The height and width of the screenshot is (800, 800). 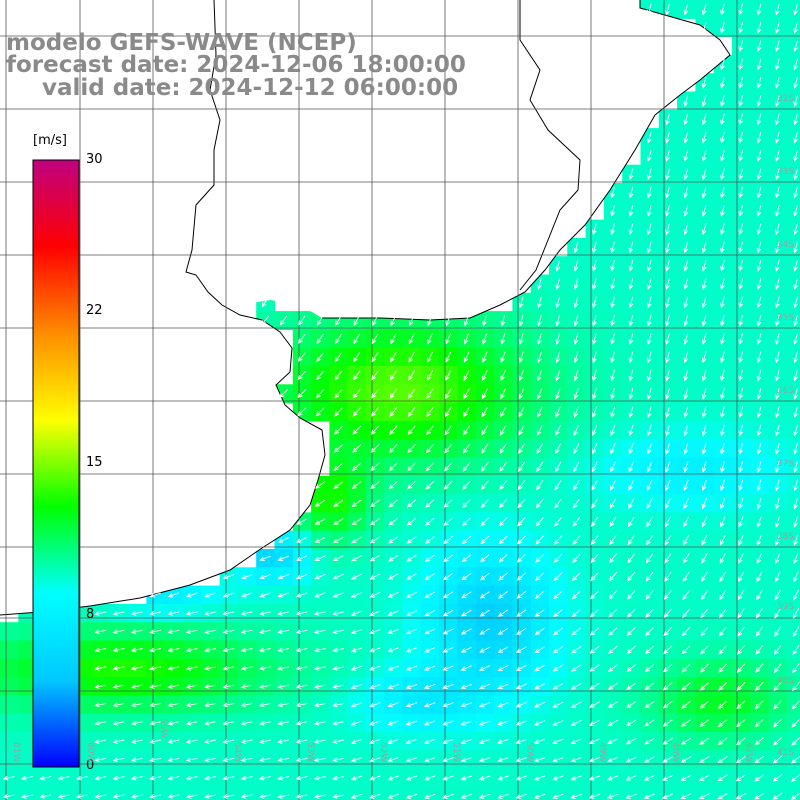 What do you see at coordinates (250, 88) in the screenshot?
I see `title-valid-date: valid date: 2024-12-12 06:00:00` at bounding box center [250, 88].